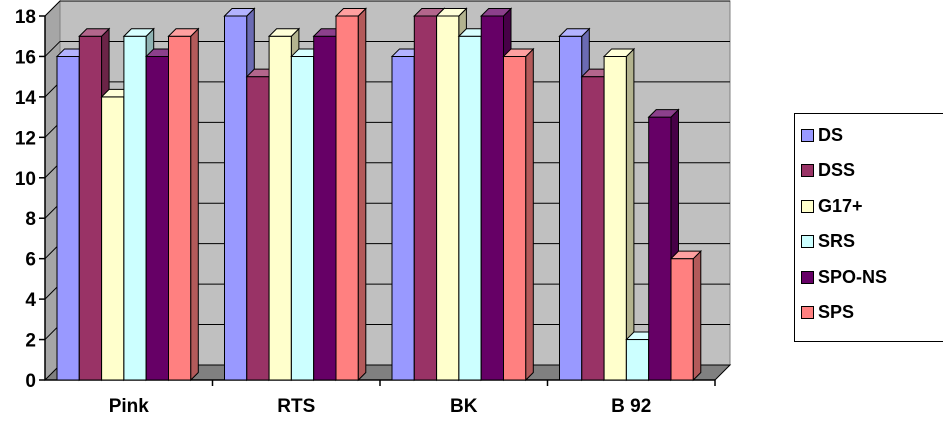  Describe the element at coordinates (25, 57) in the screenshot. I see `y-tick-label: 16` at that location.